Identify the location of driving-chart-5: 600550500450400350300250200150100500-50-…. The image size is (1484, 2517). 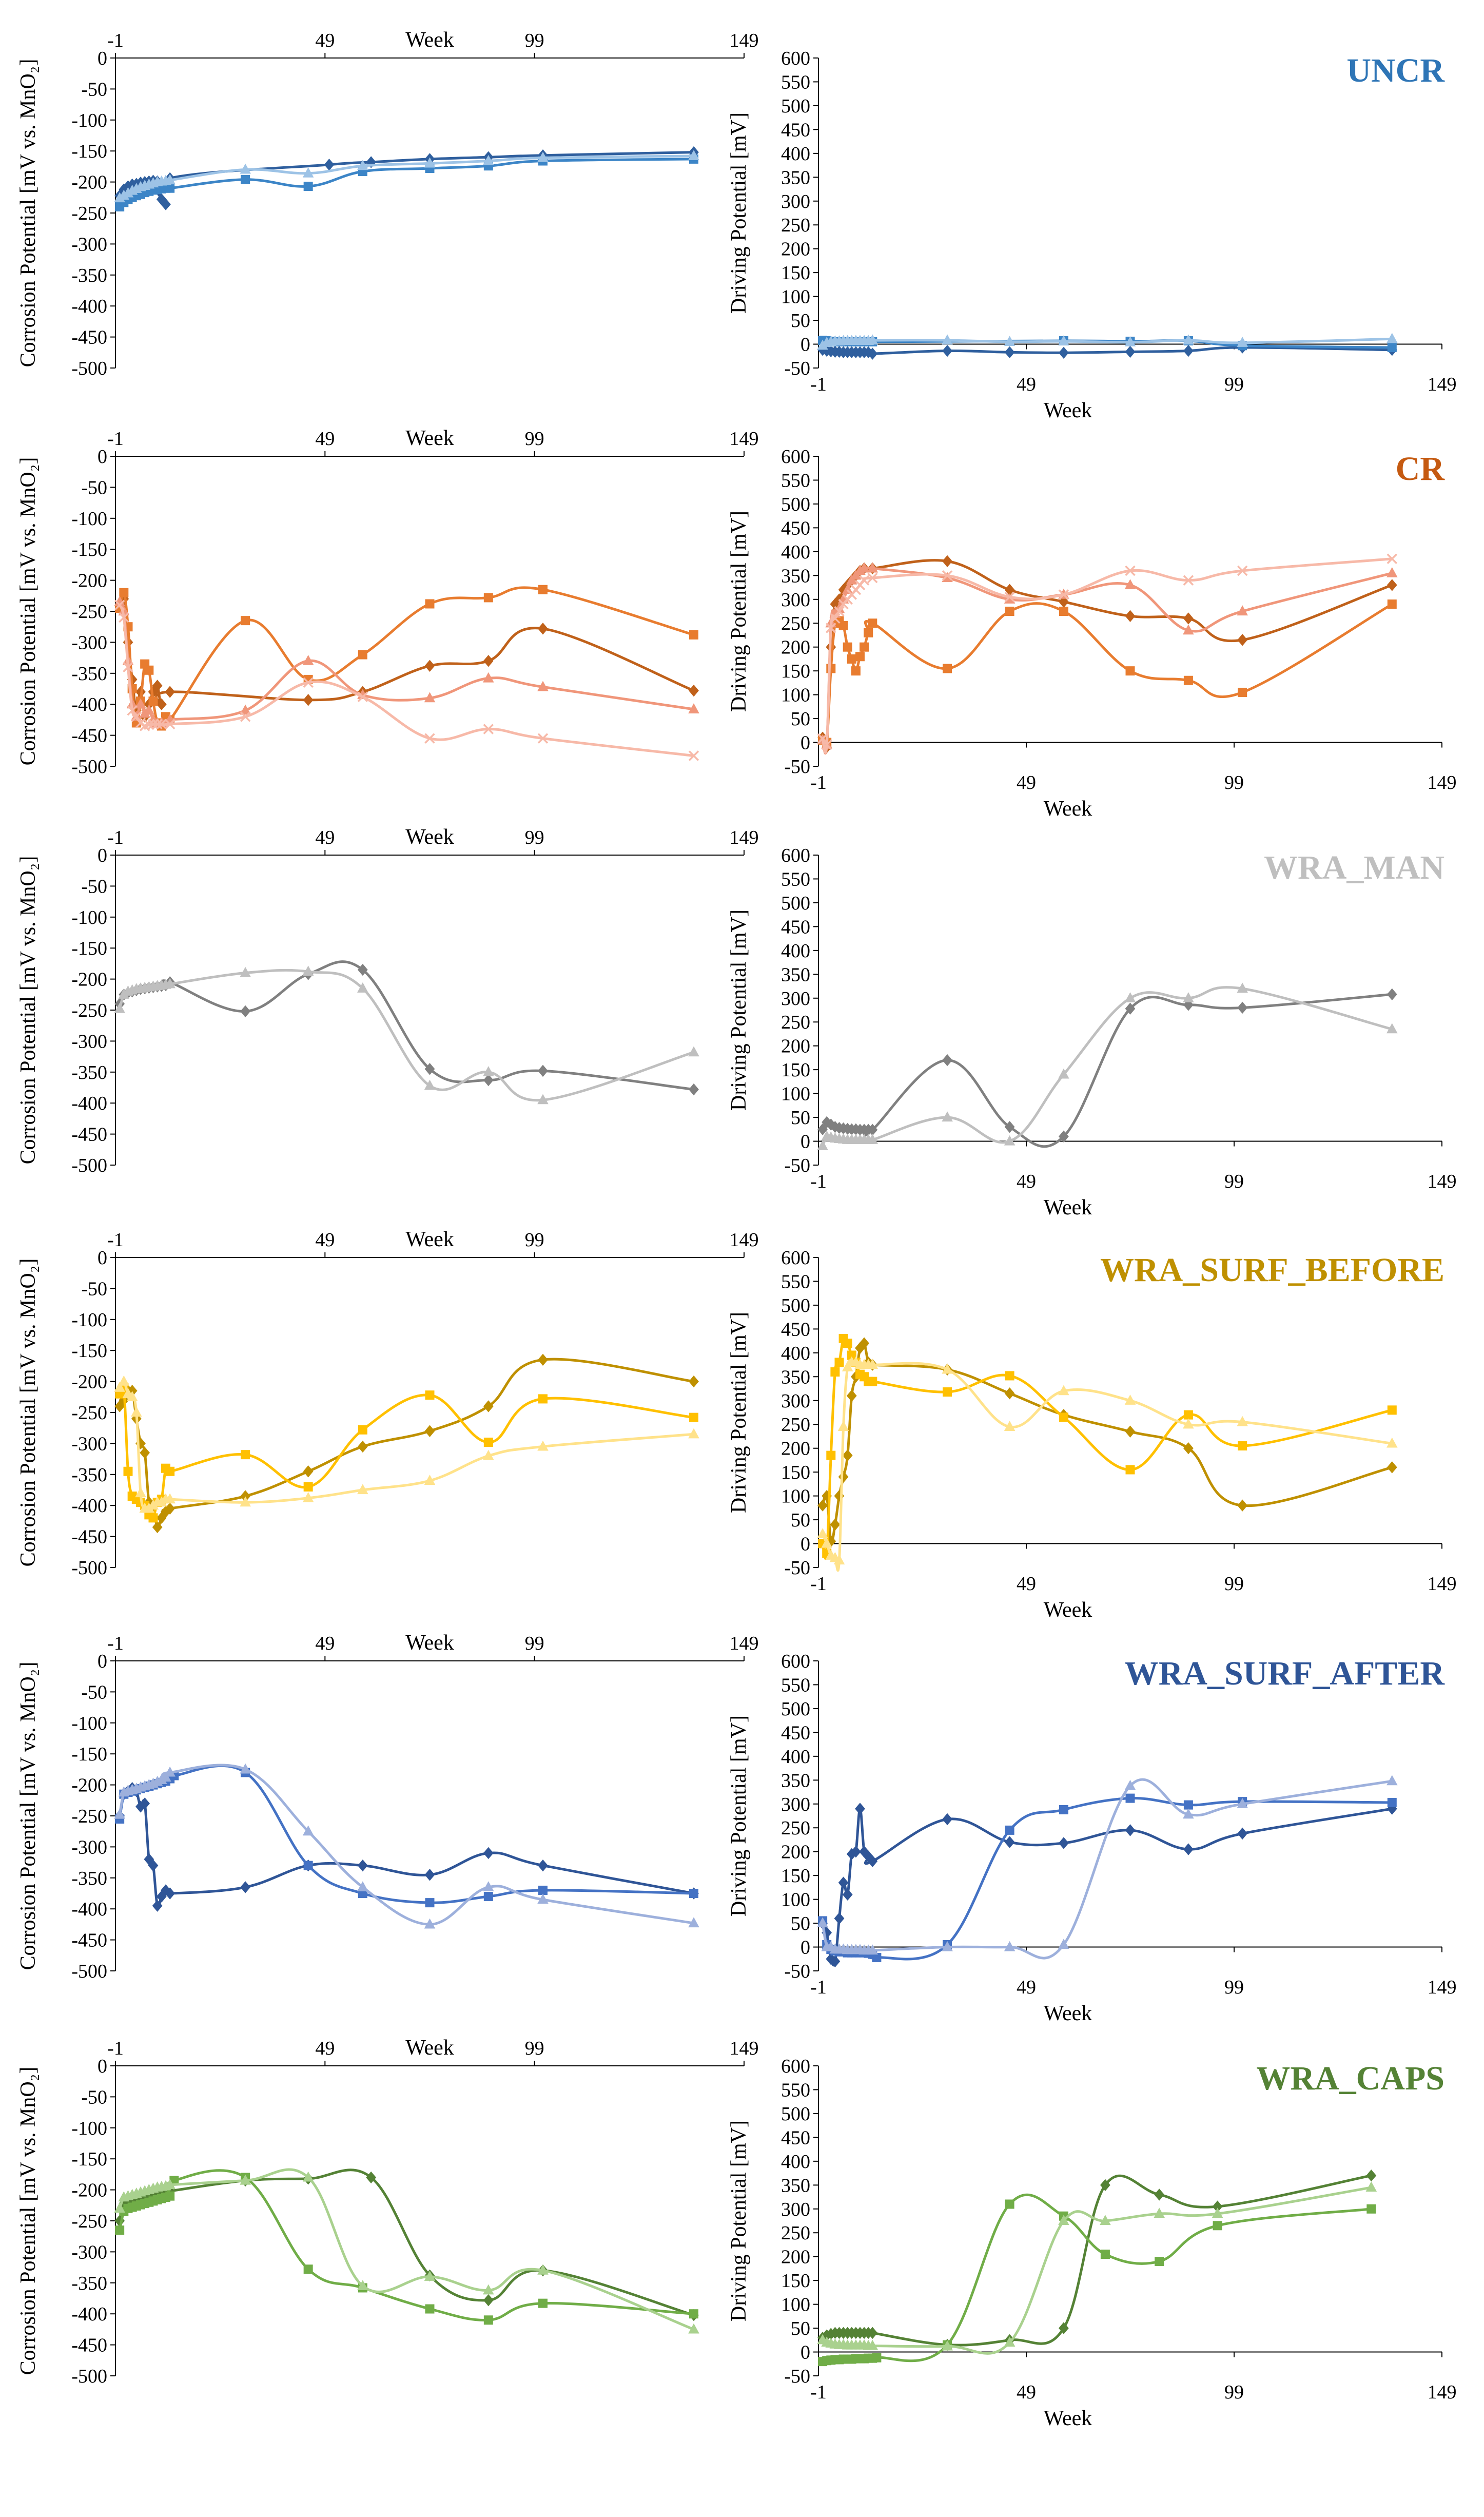
(1092, 2243).